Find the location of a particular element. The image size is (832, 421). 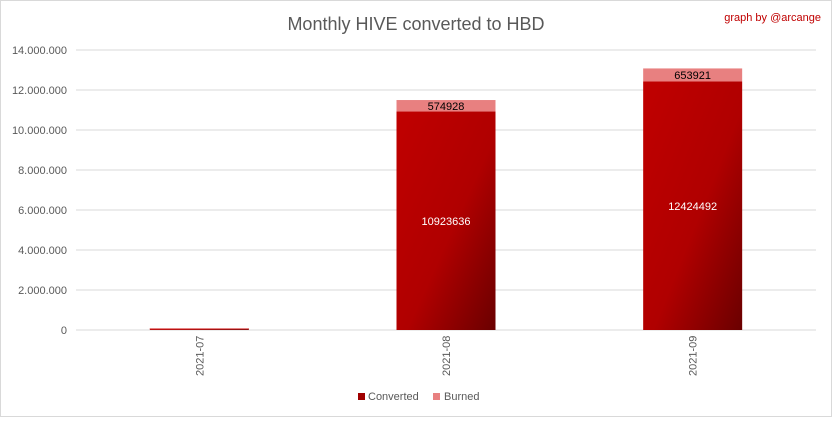

x-tick-label: 2021-08 is located at coordinates (447, 356).